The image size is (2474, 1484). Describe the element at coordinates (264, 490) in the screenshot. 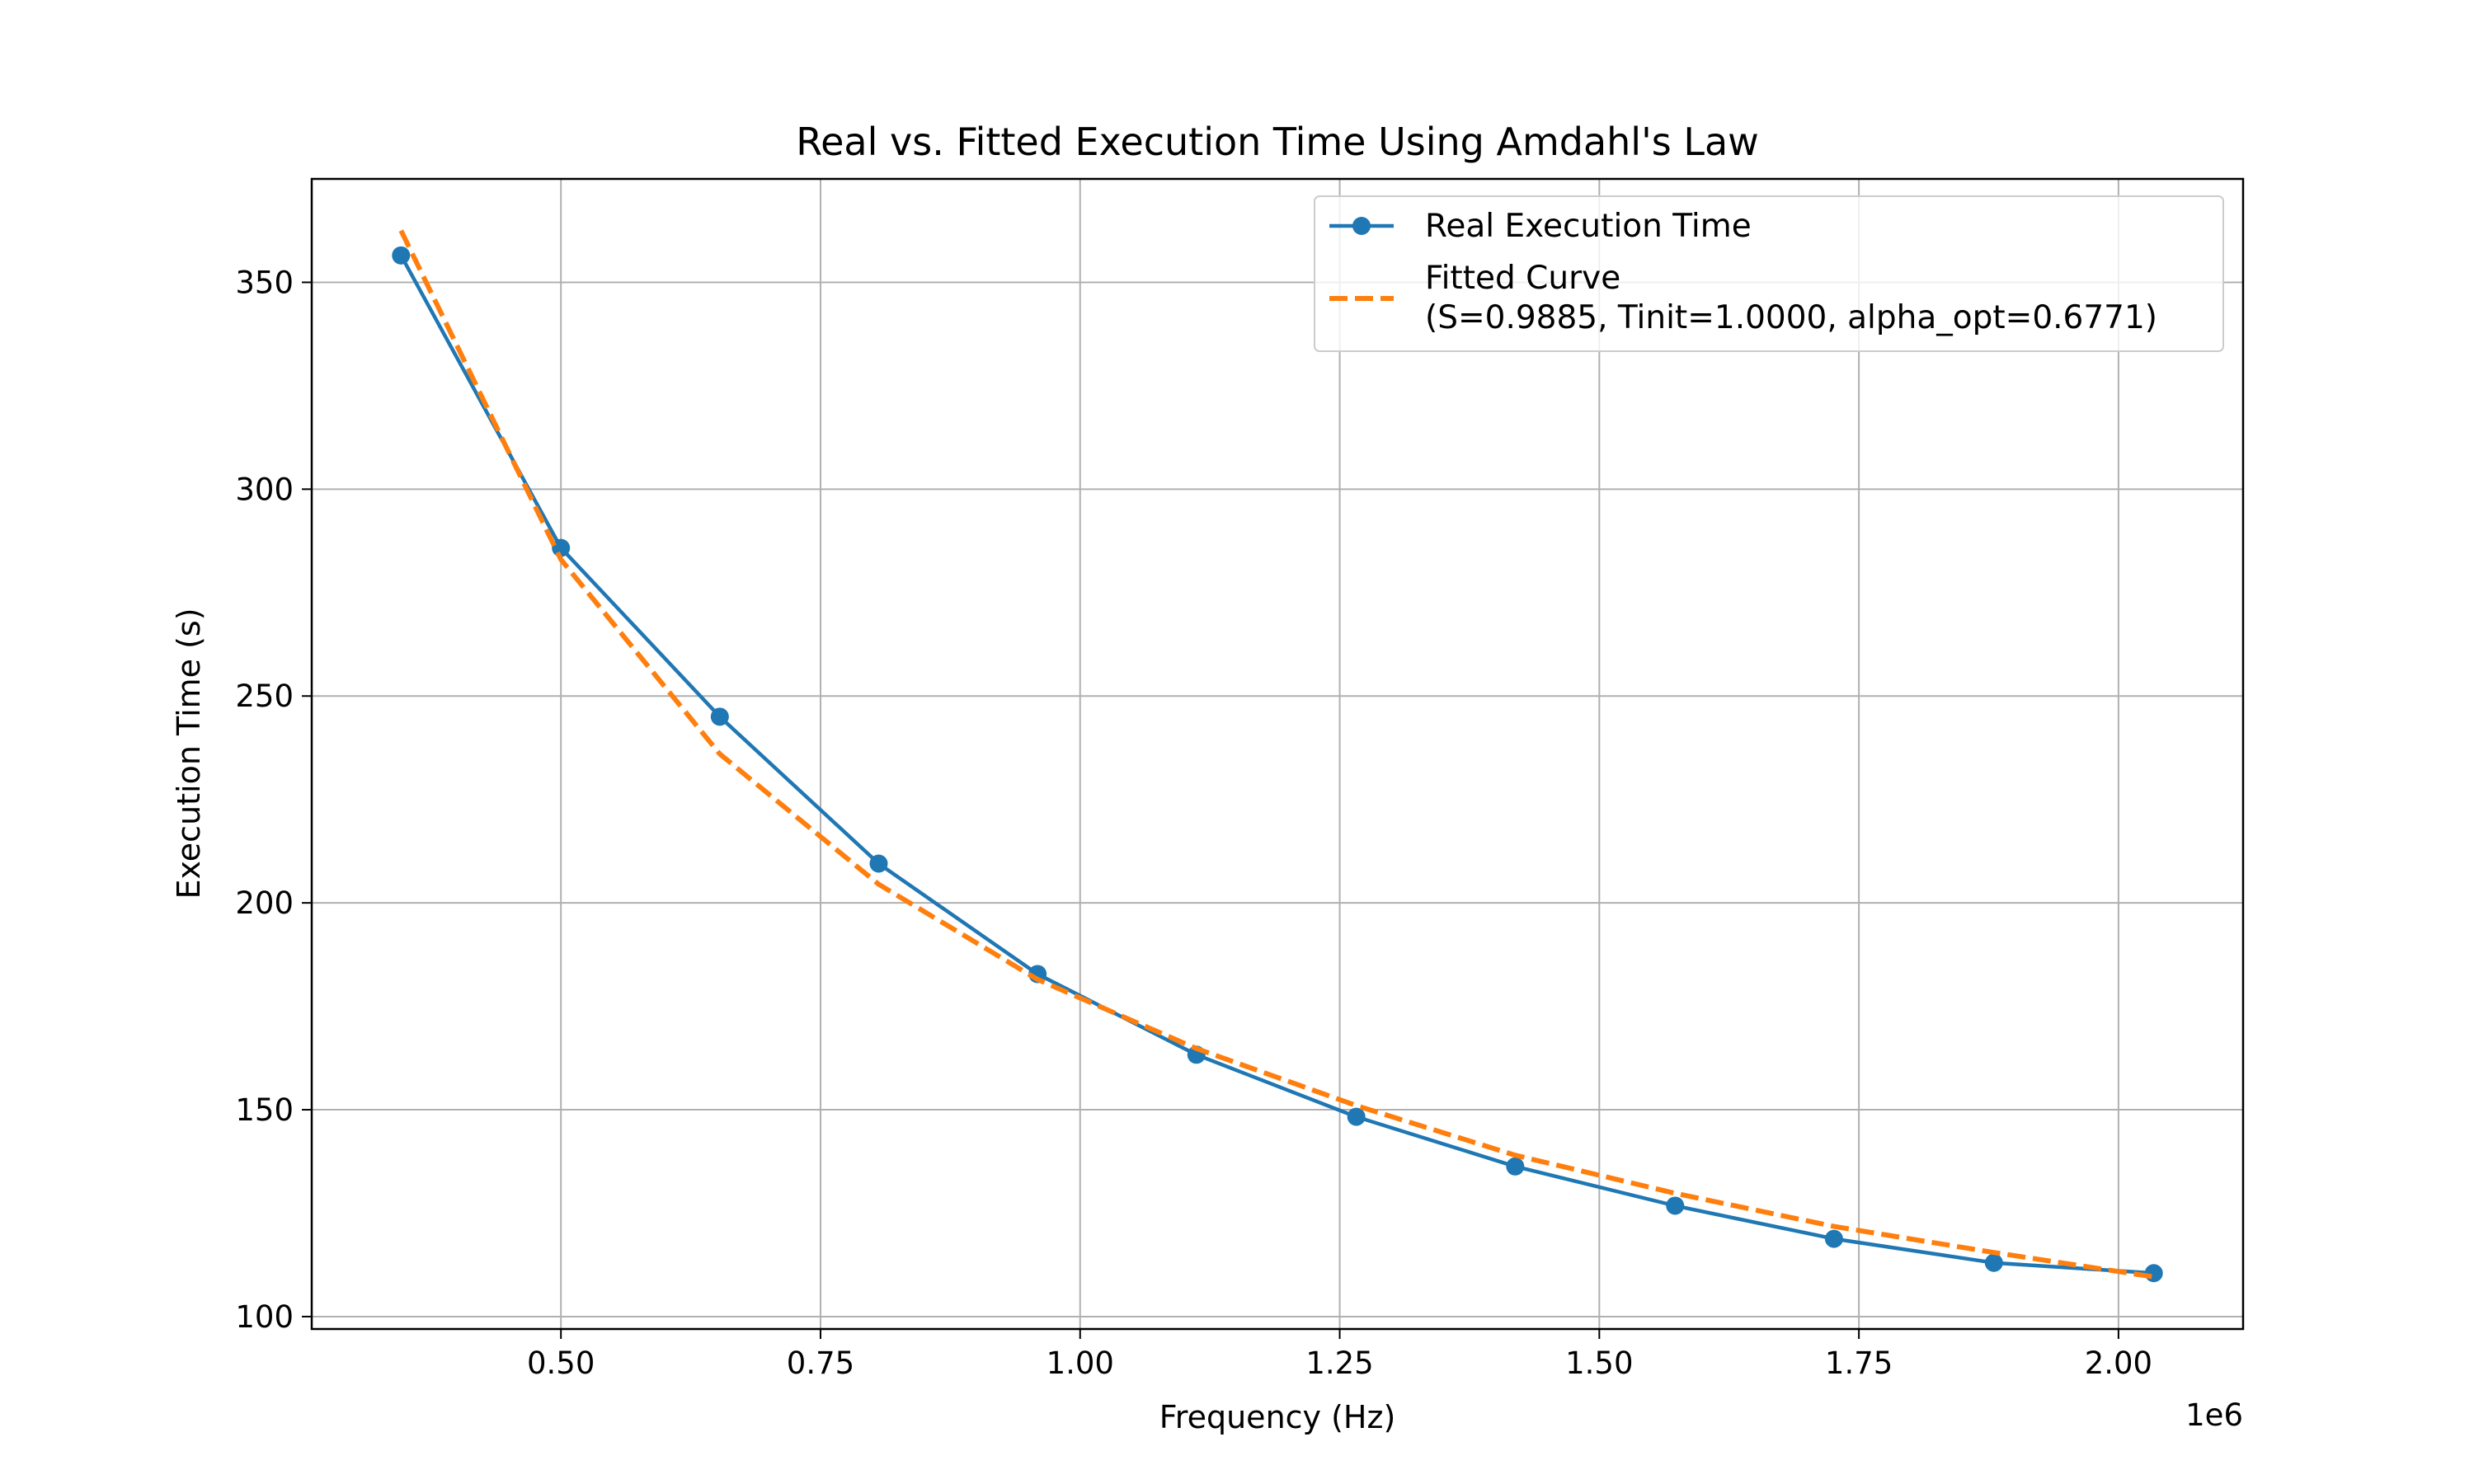

I see `y-tick-label: 300` at that location.